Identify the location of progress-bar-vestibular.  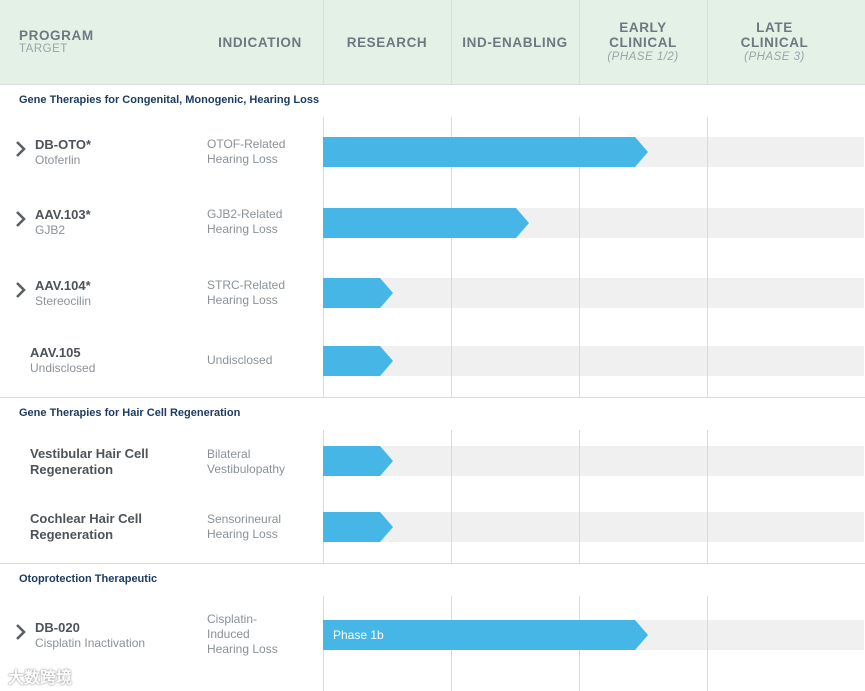
(358, 461).